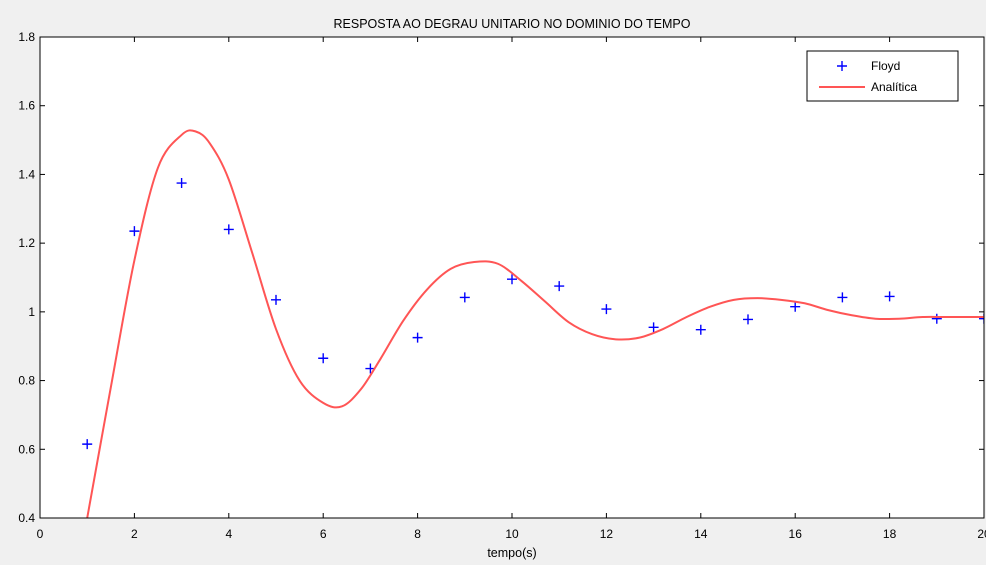  I want to click on x-tick-label: 4, so click(228, 534).